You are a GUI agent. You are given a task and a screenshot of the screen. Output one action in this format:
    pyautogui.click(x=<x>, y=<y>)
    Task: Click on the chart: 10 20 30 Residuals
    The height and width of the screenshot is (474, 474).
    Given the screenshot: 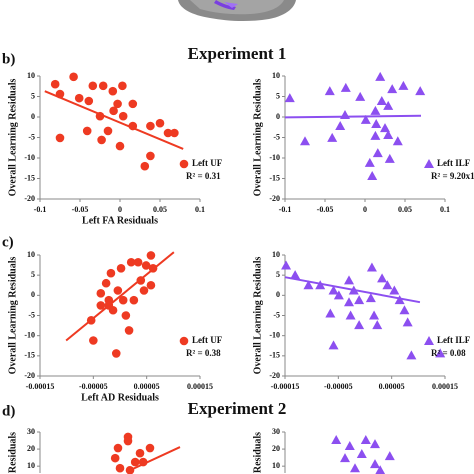 What is the action you would take?
    pyautogui.click(x=94, y=450)
    